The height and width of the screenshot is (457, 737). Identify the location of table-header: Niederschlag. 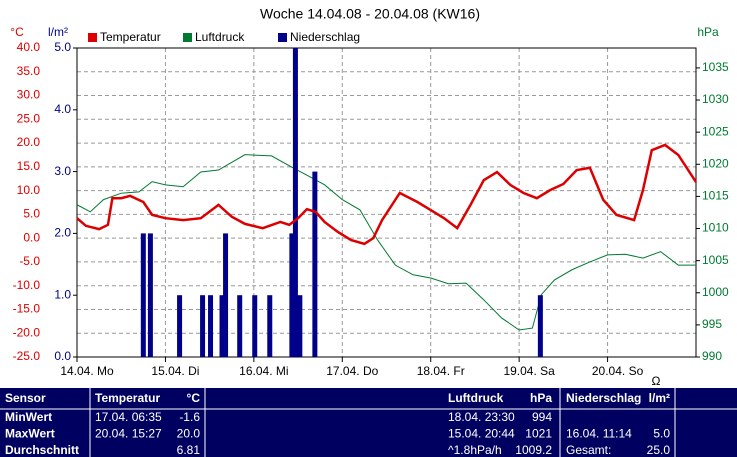
(603, 398).